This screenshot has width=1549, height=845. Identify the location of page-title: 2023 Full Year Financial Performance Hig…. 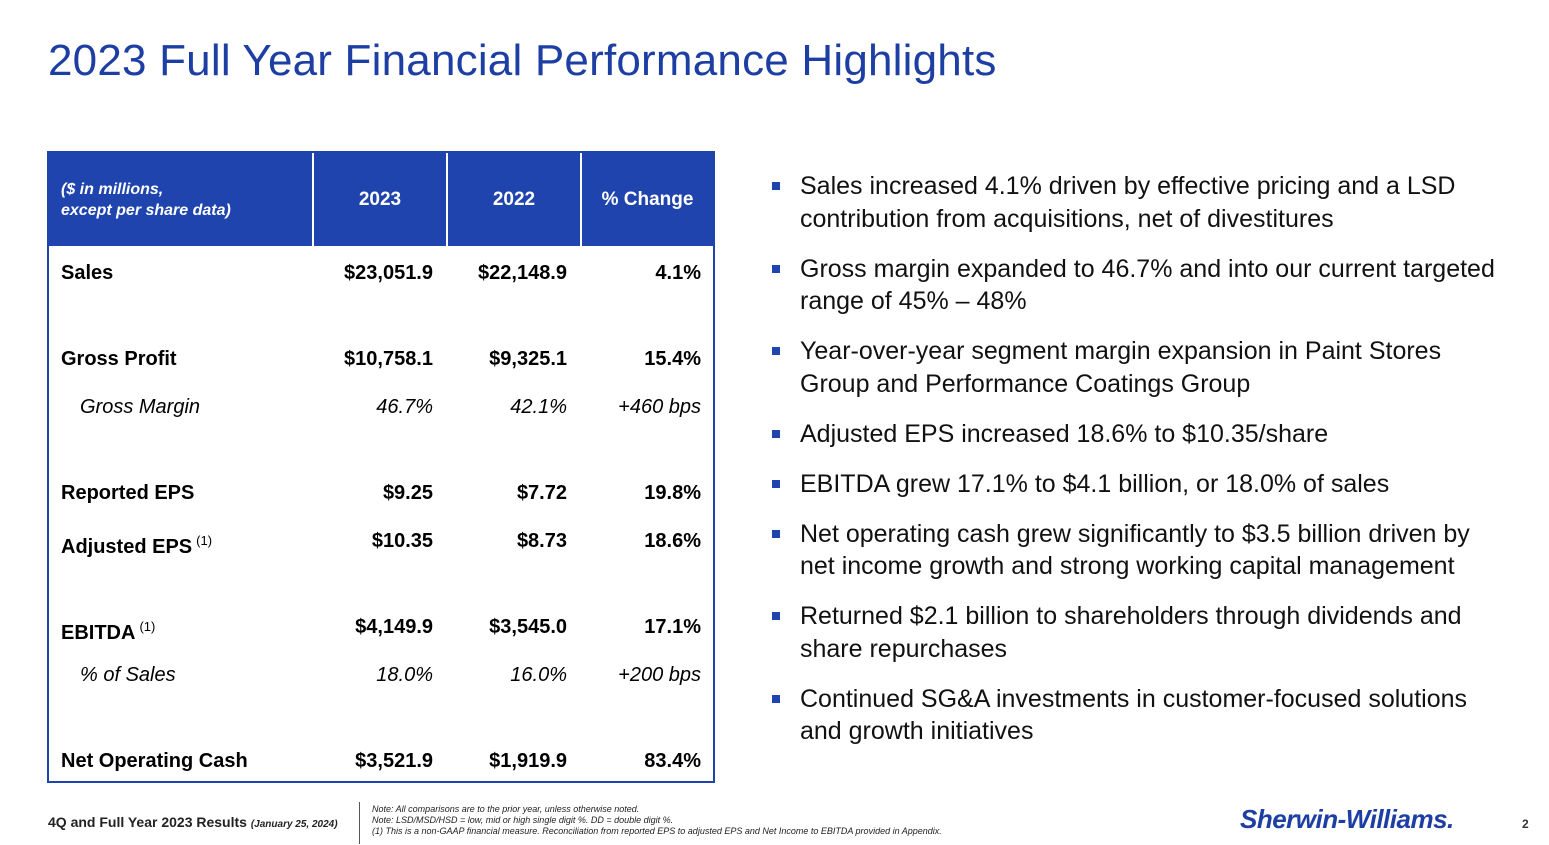
(522, 60).